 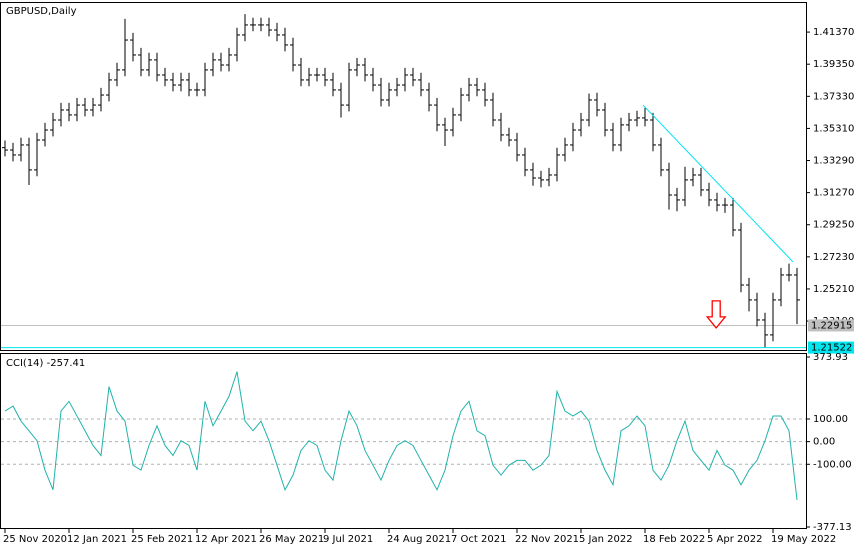 I want to click on x-tick-label: 12 Jan 2021, so click(x=97, y=539).